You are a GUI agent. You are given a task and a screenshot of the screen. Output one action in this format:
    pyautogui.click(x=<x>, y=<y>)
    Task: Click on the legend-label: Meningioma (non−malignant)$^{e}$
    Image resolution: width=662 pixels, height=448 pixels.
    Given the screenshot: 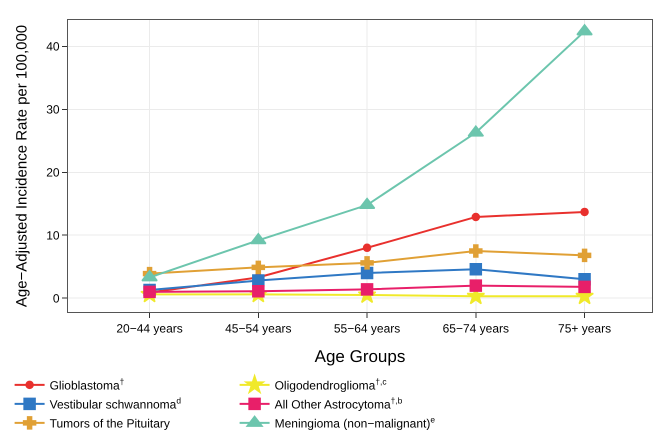 What is the action you would take?
    pyautogui.click(x=355, y=422)
    